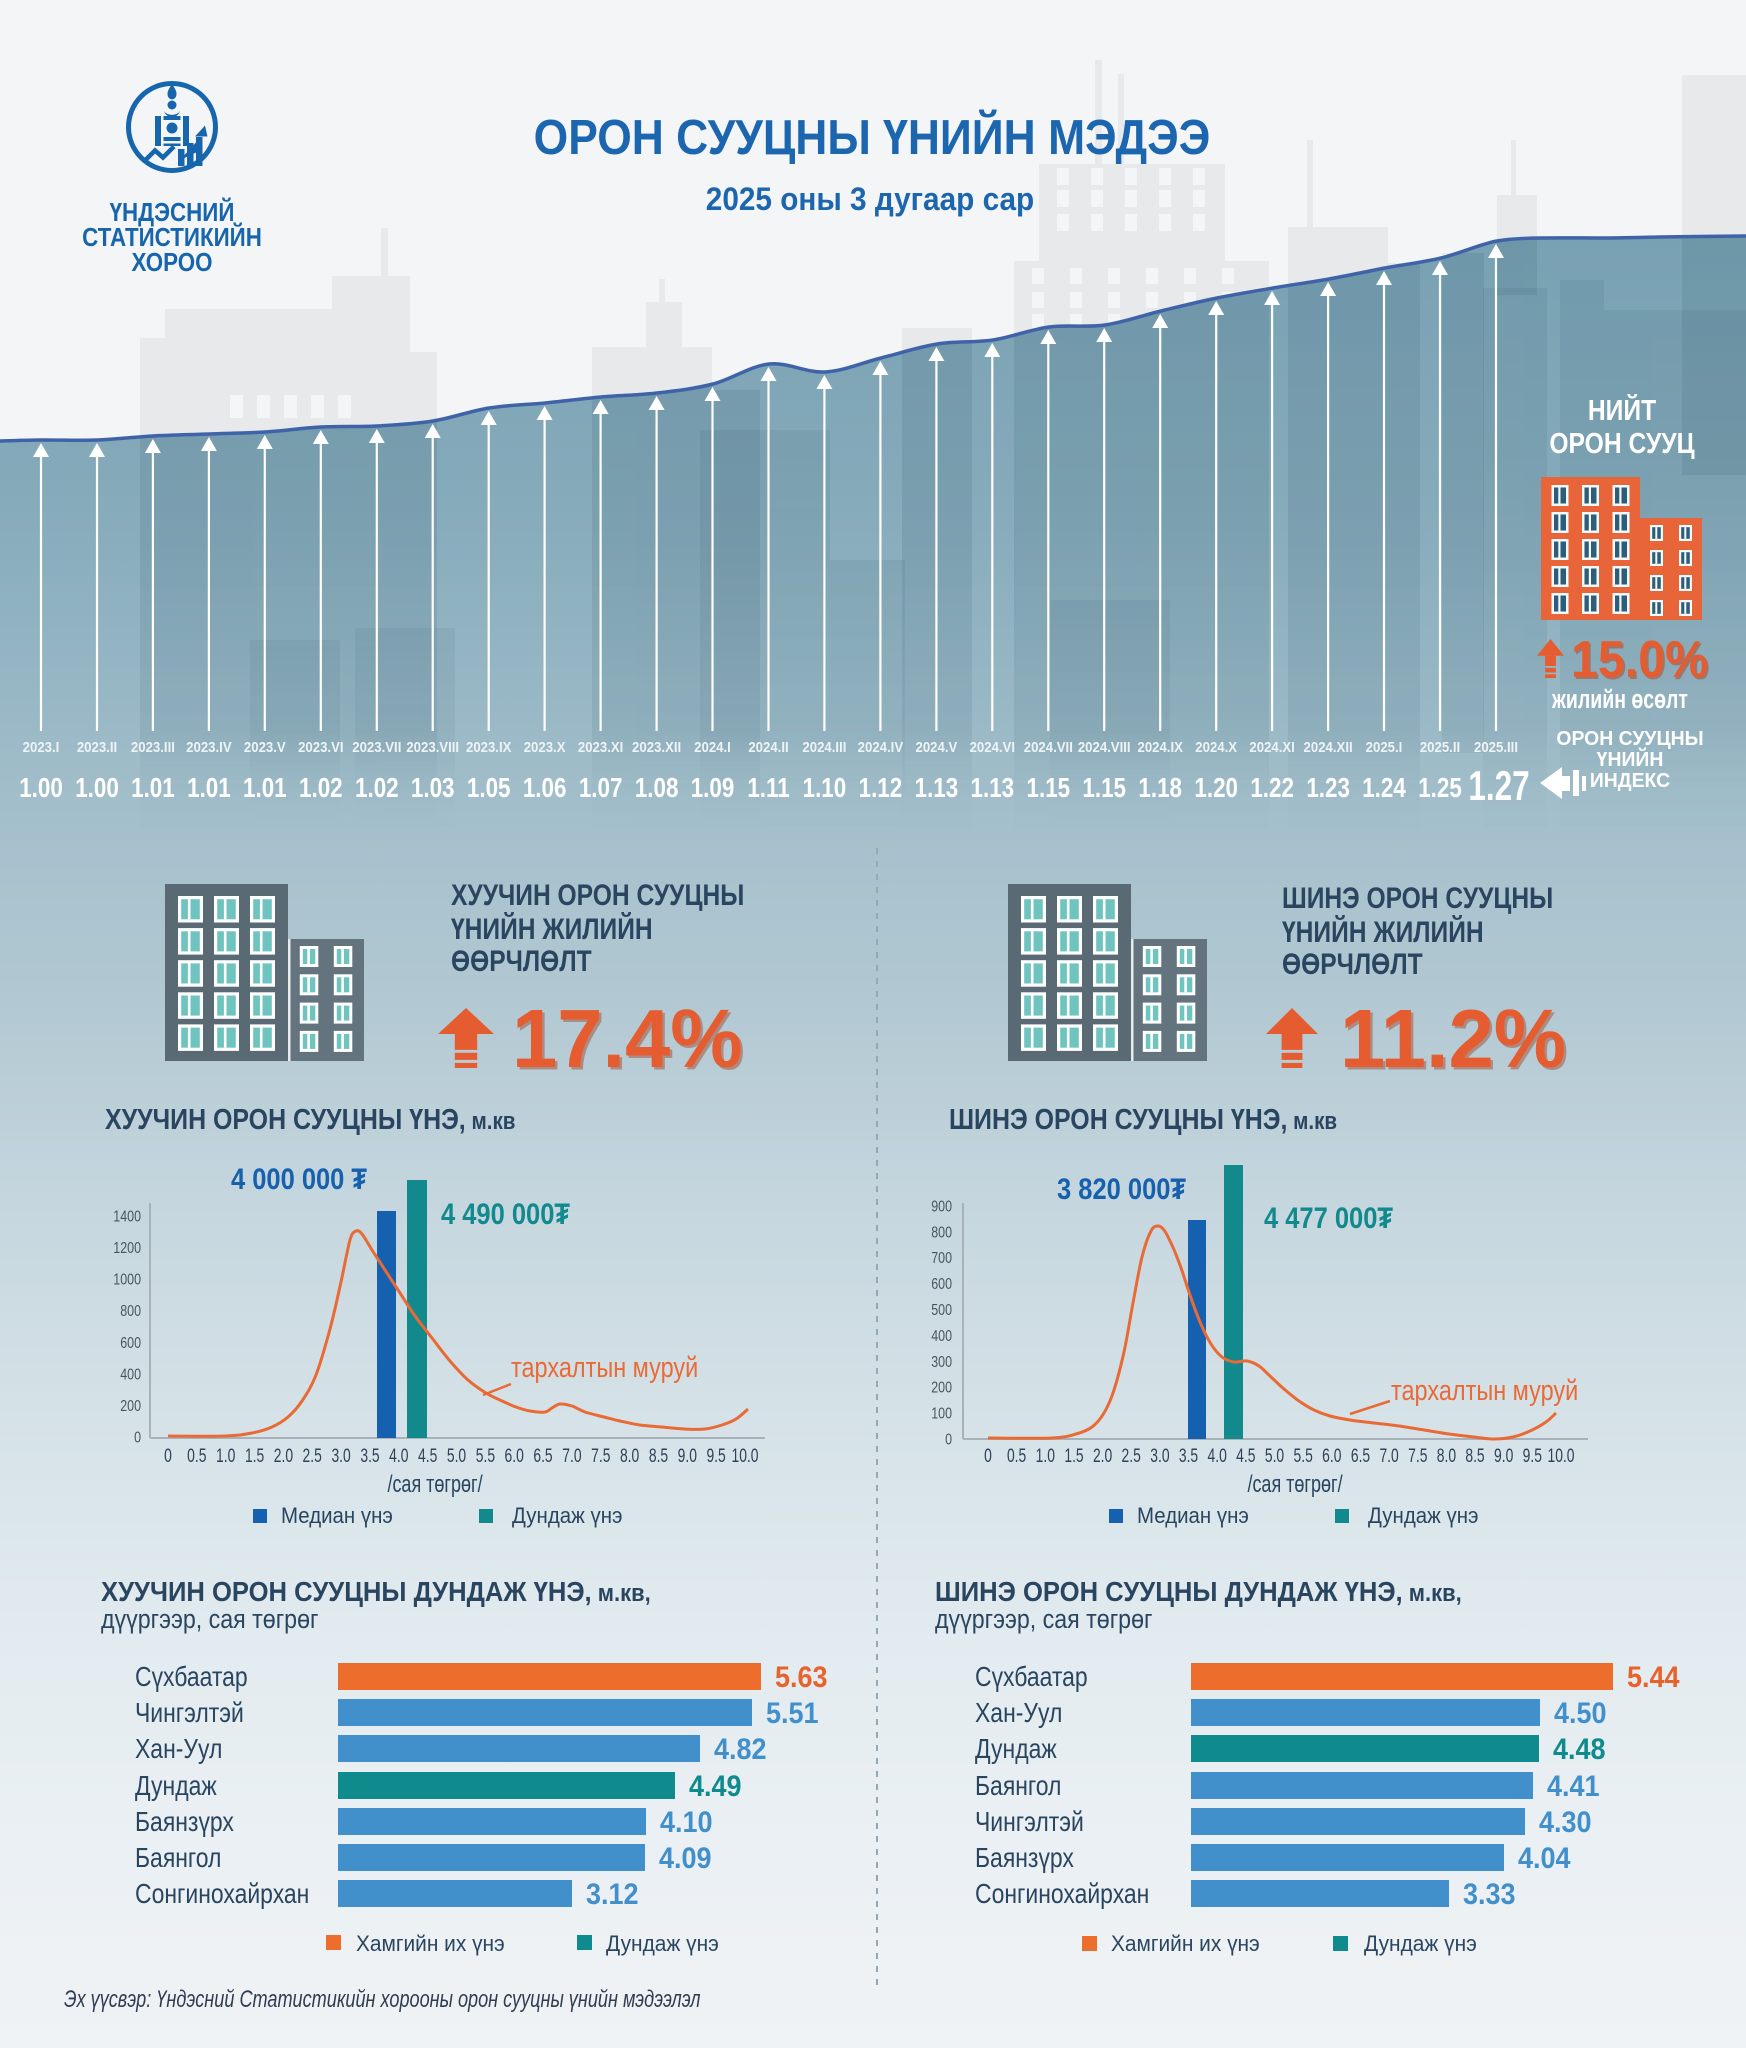 The width and height of the screenshot is (1746, 2048). Describe the element at coordinates (1641, 661) in the screenshot. I see `svg-text: 15.0%` at that location.